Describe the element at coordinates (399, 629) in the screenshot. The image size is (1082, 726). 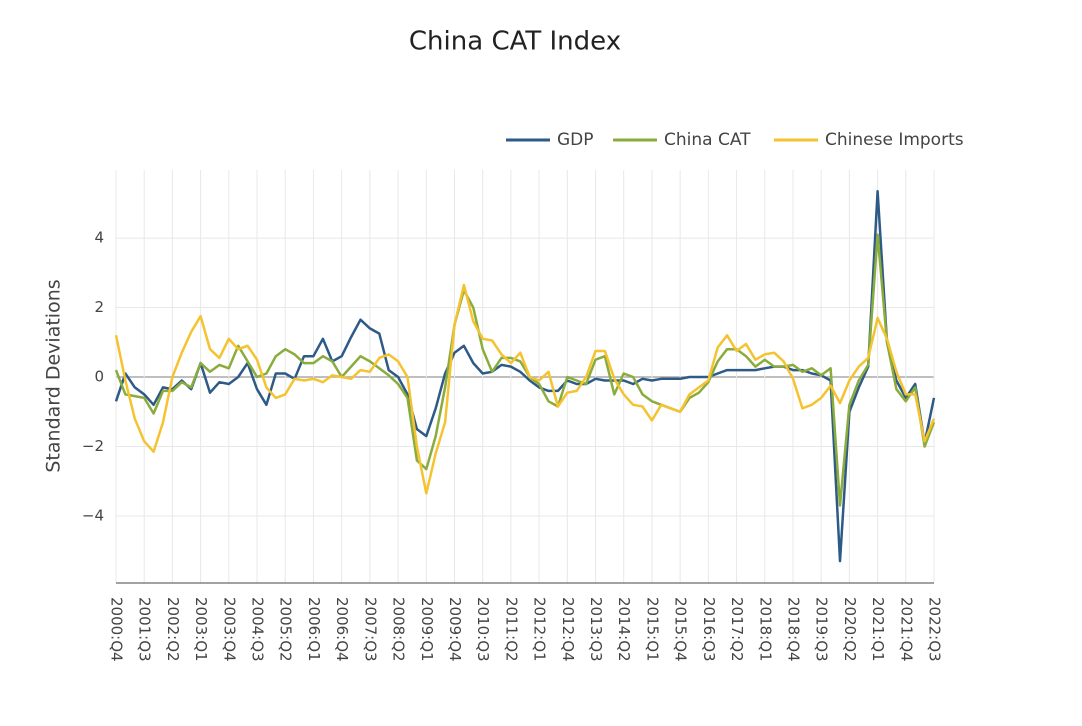
I see `x-tick-label: 2008:Q2` at that location.